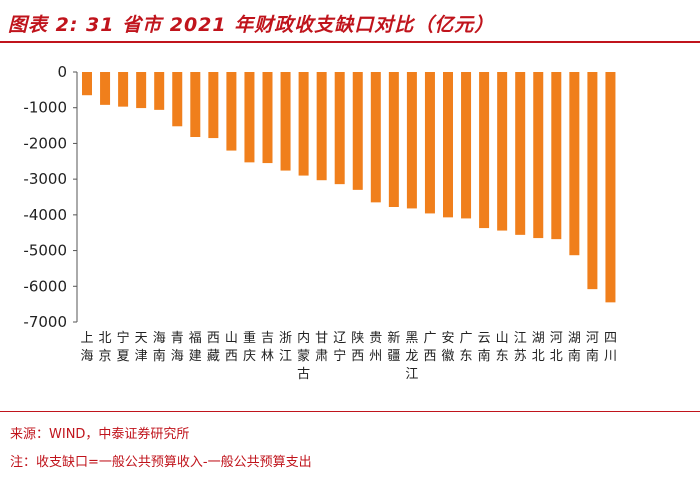 The height and width of the screenshot is (477, 700). I want to click on y-tick-label: -5000, so click(45, 251).